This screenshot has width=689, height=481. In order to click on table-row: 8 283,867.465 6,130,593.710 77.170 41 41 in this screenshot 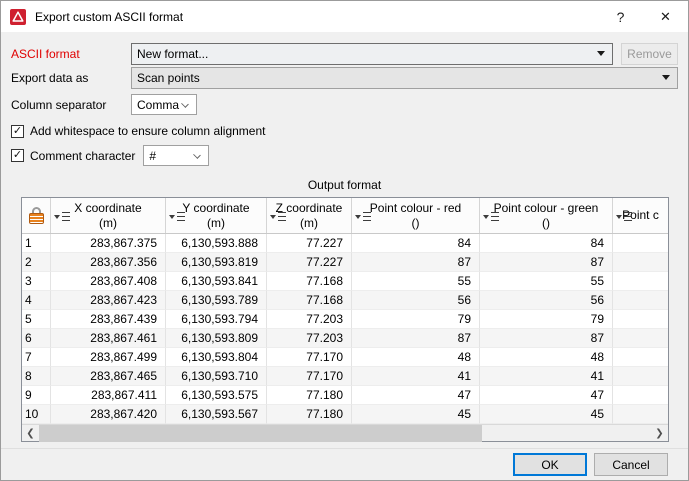, I will do `click(345, 376)`.